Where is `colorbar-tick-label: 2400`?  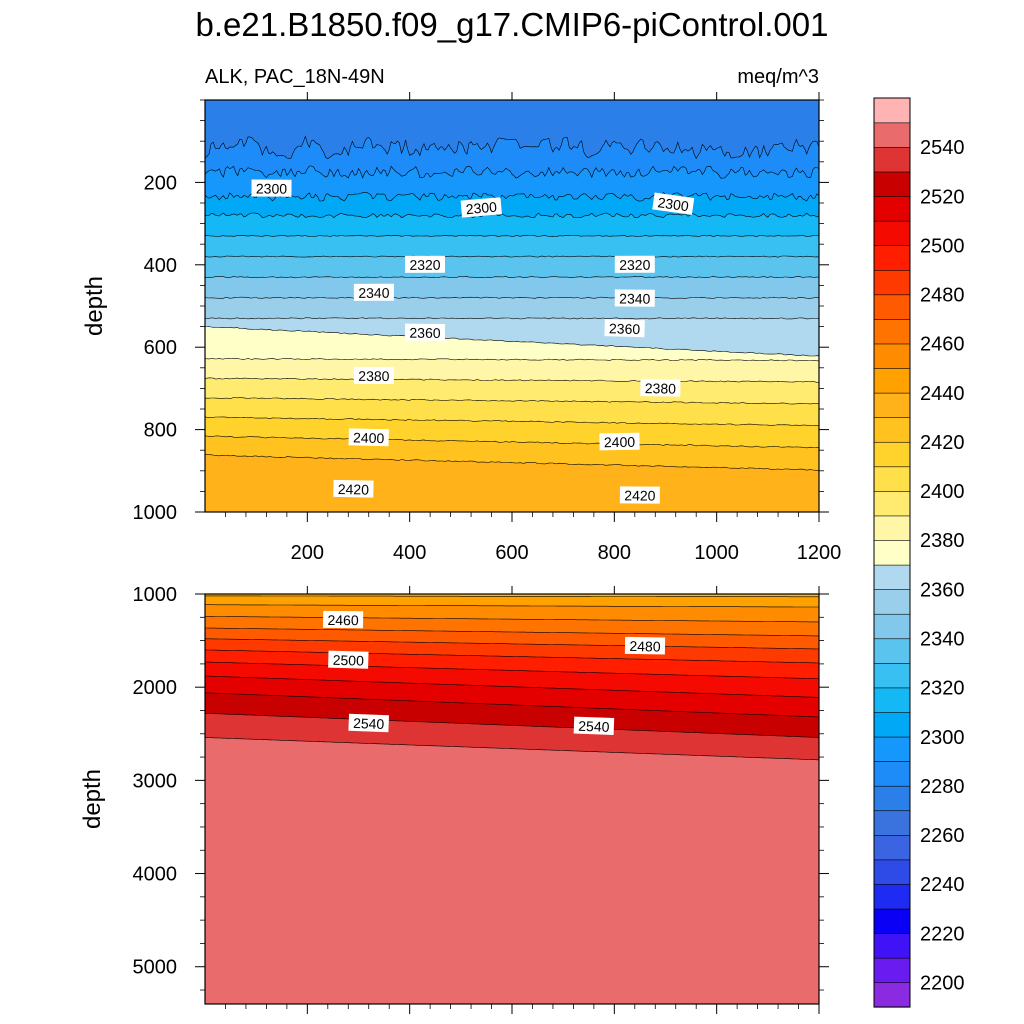
colorbar-tick-label: 2400 is located at coordinates (942, 492).